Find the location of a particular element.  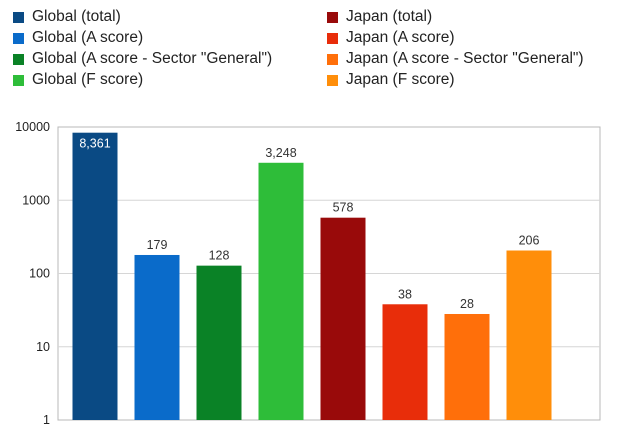

data-label: 179 is located at coordinates (157, 245).